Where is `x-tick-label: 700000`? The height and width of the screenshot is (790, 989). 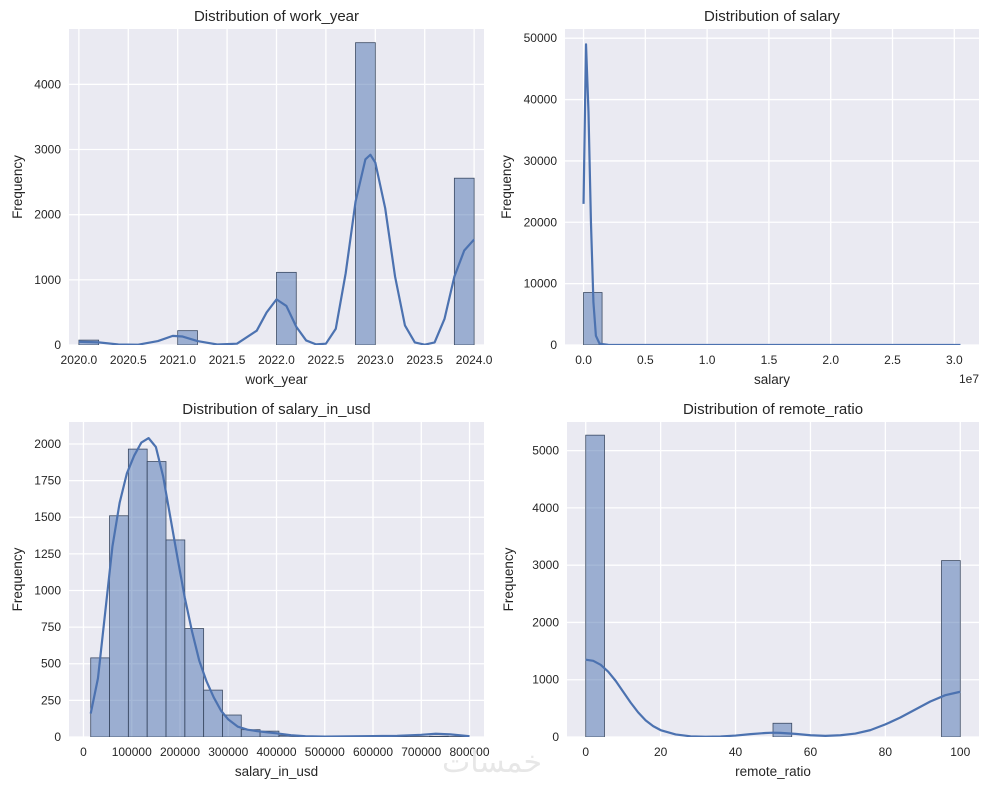 x-tick-label: 700000 is located at coordinates (421, 752).